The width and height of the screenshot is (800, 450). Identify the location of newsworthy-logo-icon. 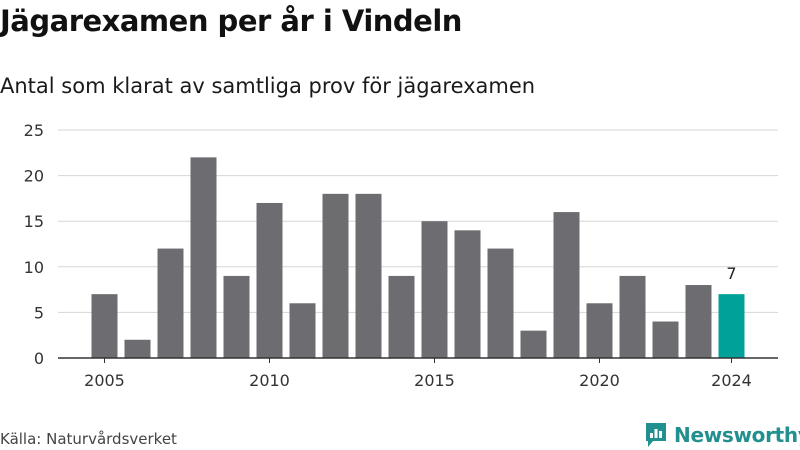
(656, 435).